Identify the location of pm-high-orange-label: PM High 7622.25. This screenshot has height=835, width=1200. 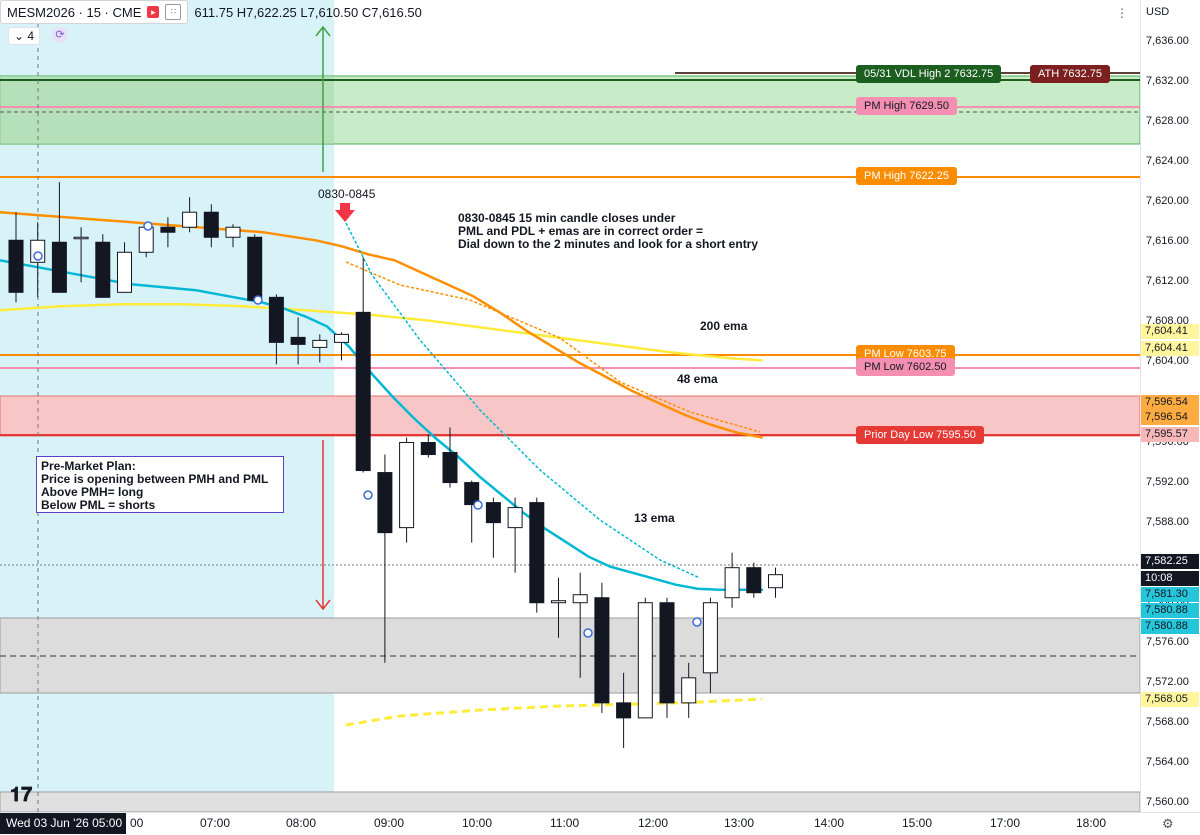
(906, 176).